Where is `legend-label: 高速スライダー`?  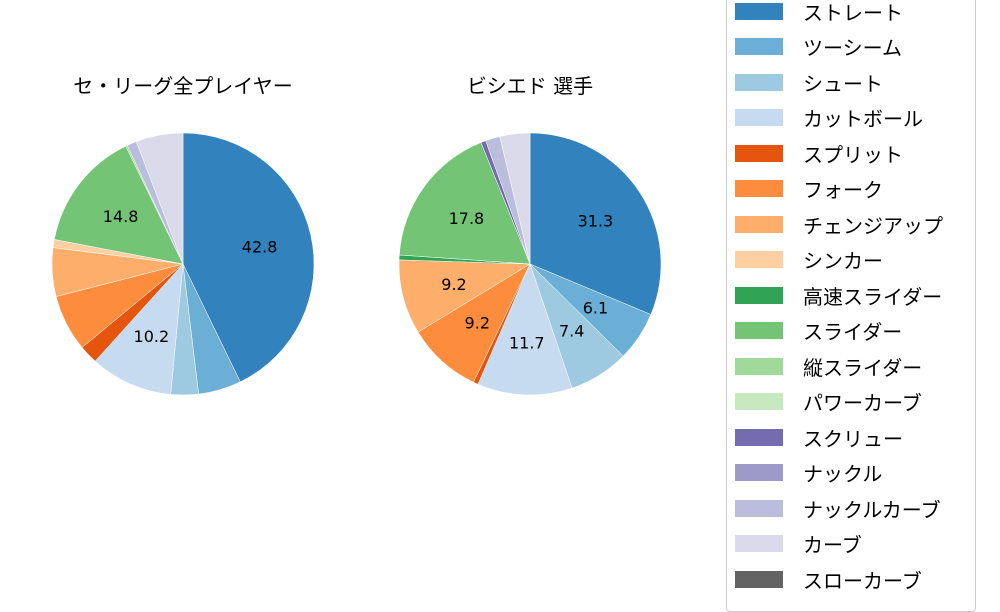 legend-label: 高速スライダー is located at coordinates (873, 296).